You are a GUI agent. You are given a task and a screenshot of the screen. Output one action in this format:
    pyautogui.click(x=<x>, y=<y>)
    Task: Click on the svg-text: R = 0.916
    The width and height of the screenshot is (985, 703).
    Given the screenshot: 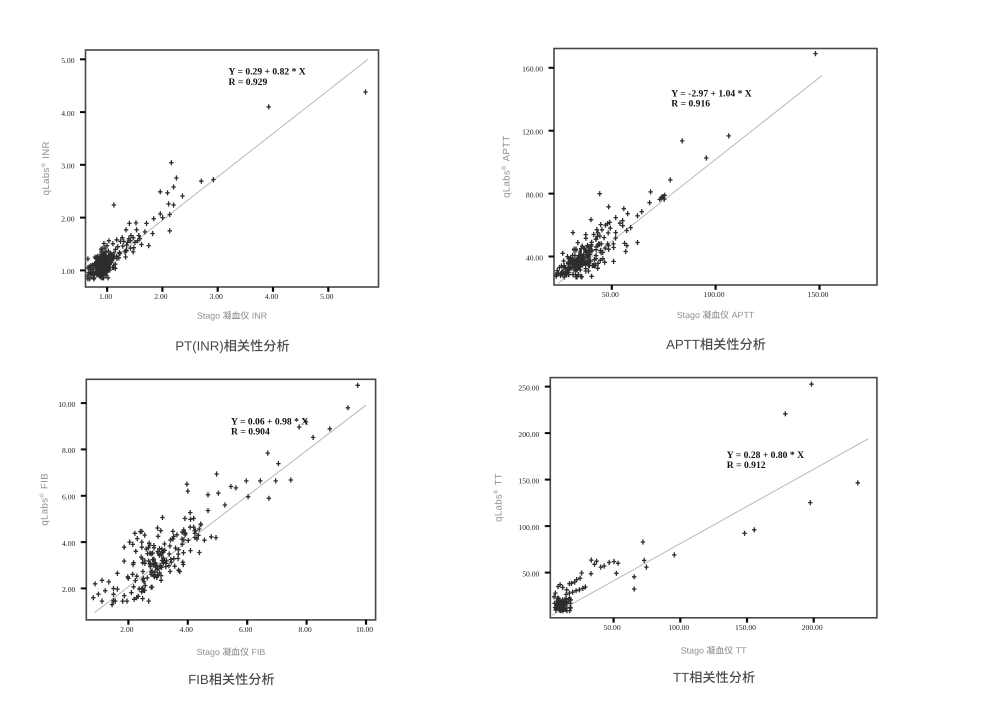 What is the action you would take?
    pyautogui.click(x=690, y=104)
    